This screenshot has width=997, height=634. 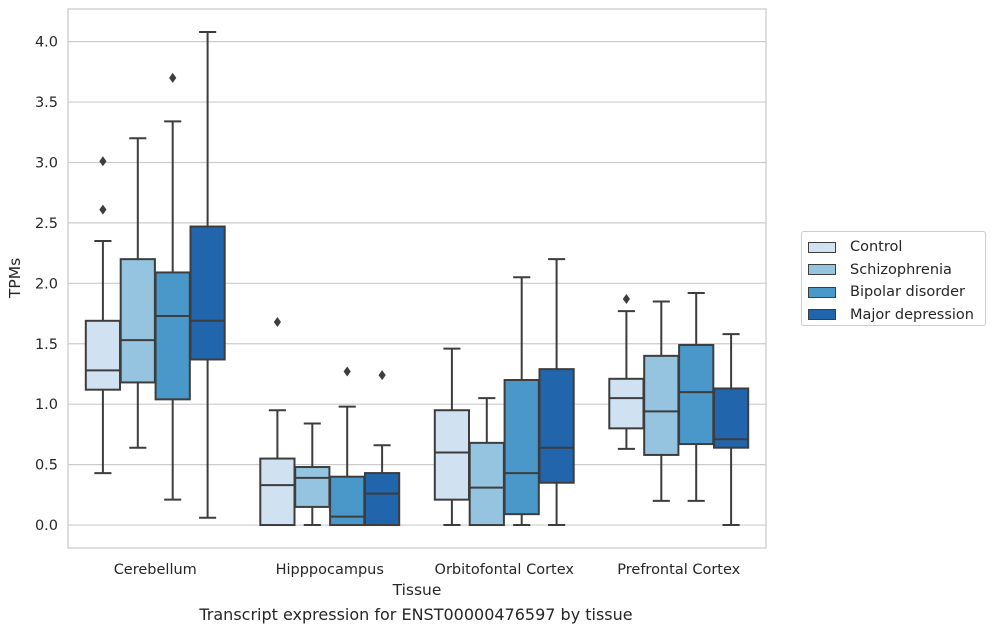 I want to click on y-axis-title: TPMs, so click(x=15, y=278).